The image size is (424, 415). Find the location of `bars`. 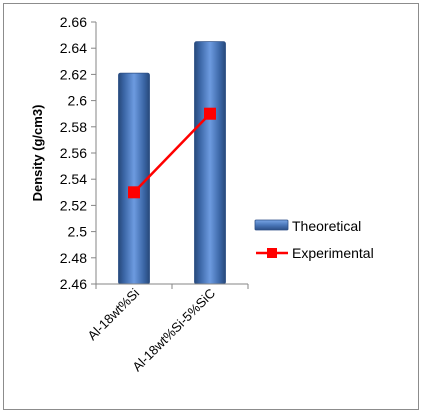

bars is located at coordinates (172, 163).